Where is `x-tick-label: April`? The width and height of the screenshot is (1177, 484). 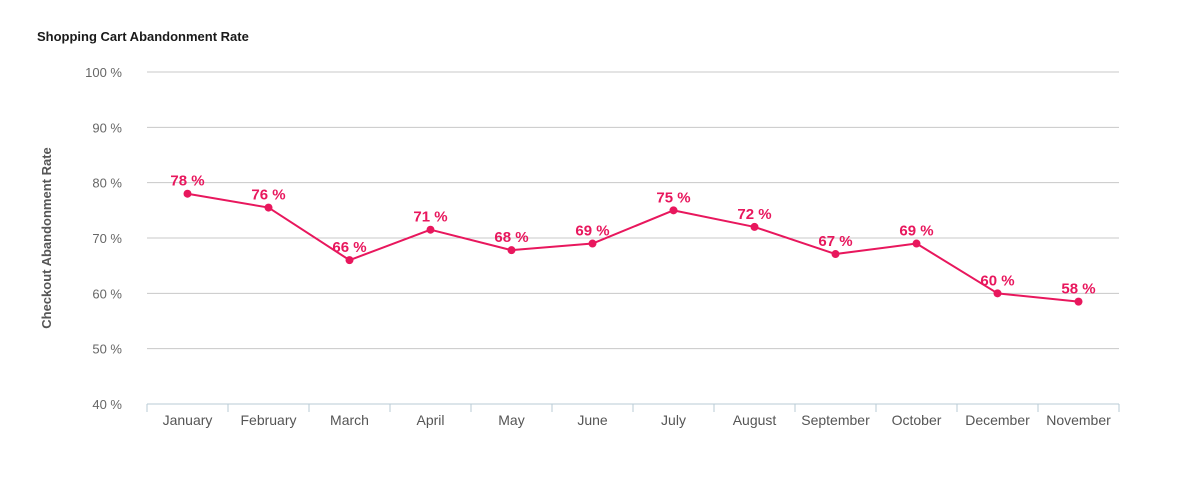
x-tick-label: April is located at coordinates (430, 420).